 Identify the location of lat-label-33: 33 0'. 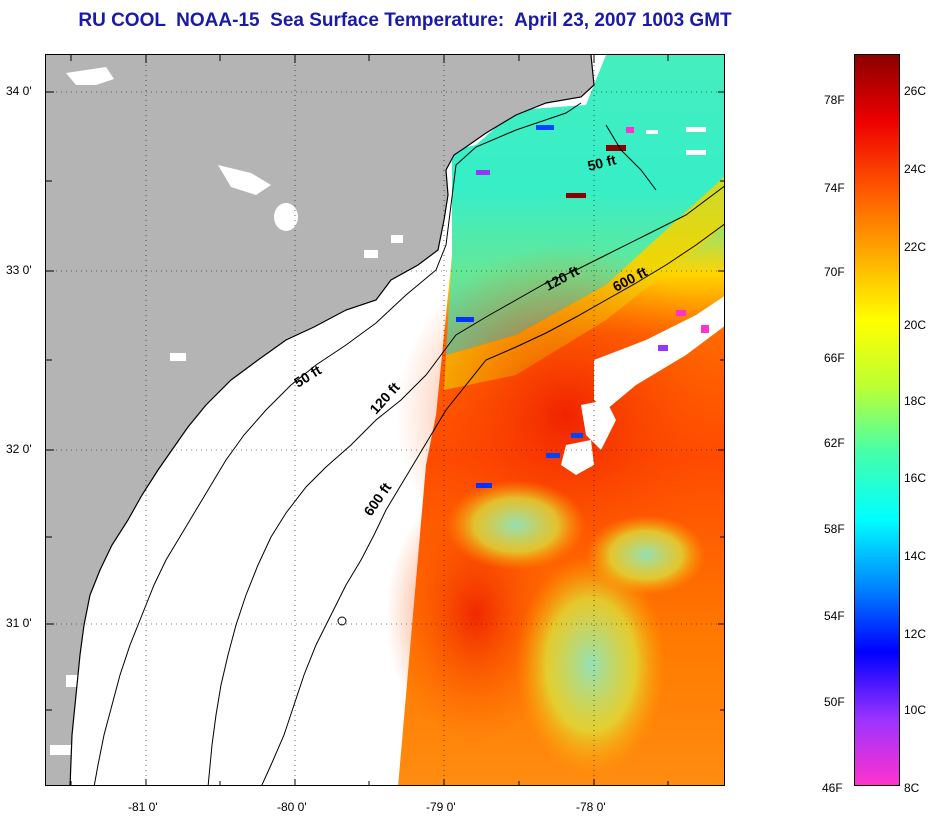
(19, 270).